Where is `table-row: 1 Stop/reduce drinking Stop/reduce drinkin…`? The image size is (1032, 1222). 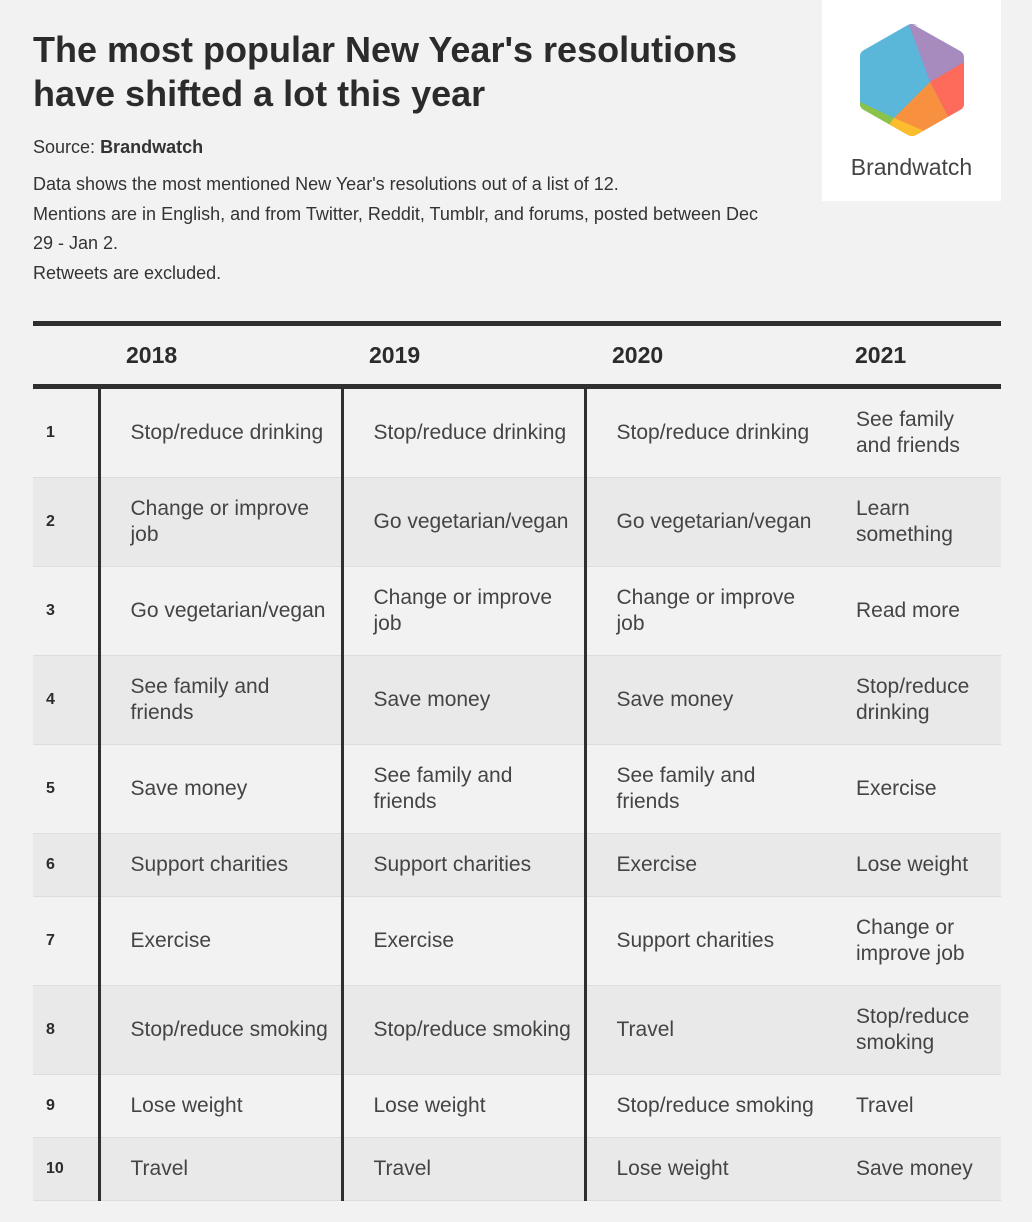 table-row: 1 Stop/reduce drinking Stop/reduce drinkin… is located at coordinates (517, 432).